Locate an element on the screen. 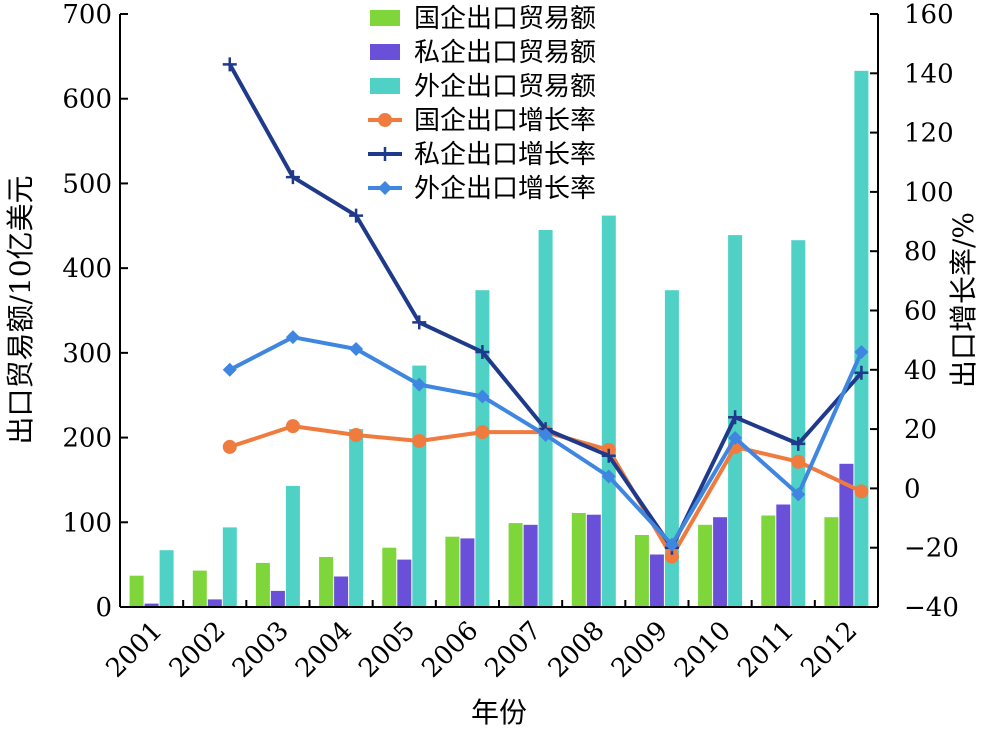  right-tick-label: −20 is located at coordinates (931, 549).